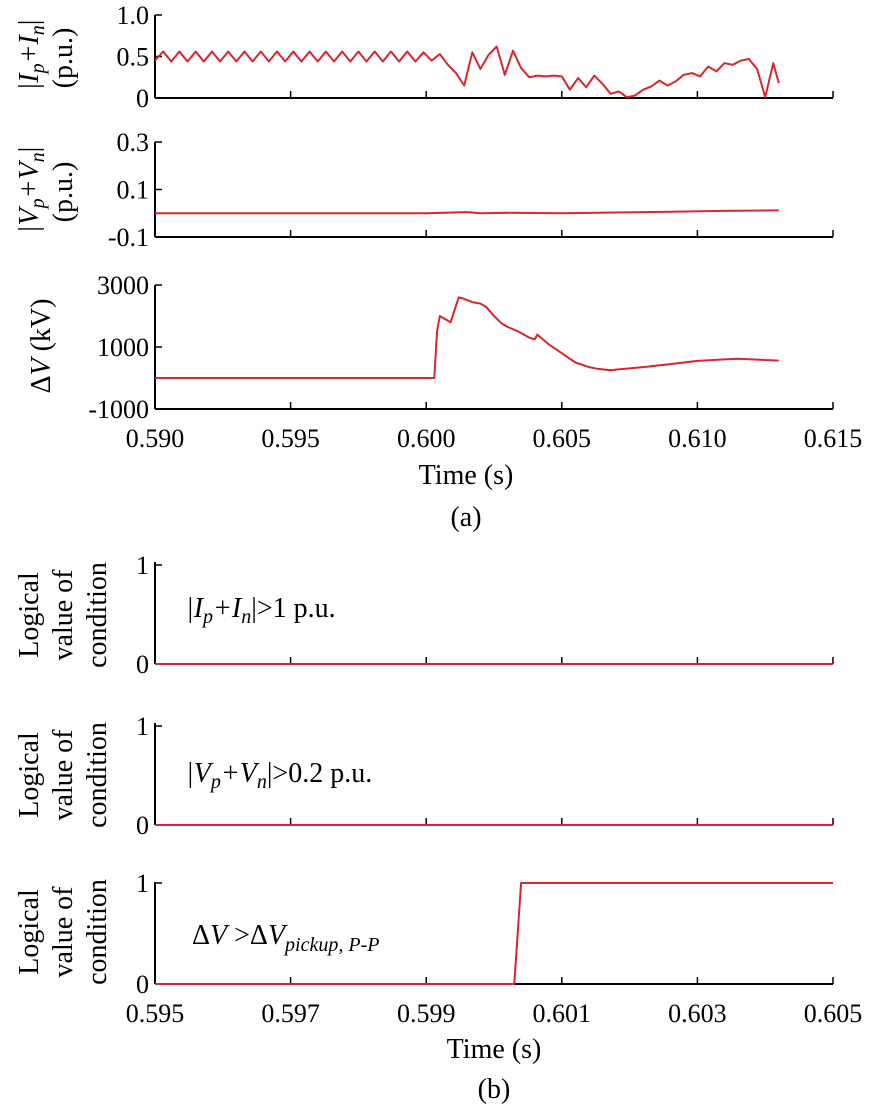  I want to click on panel-b1-ylabel-line2: value of, so click(63, 615).